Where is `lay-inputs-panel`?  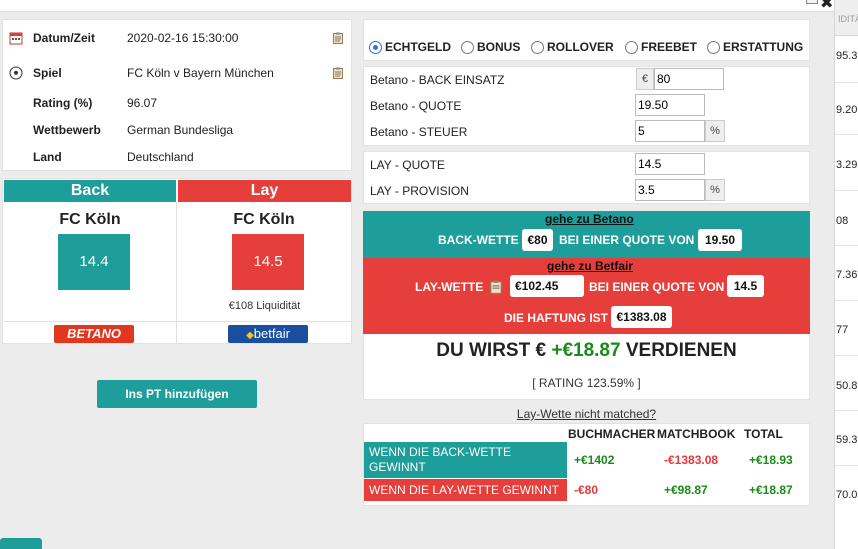 lay-inputs-panel is located at coordinates (586, 177).